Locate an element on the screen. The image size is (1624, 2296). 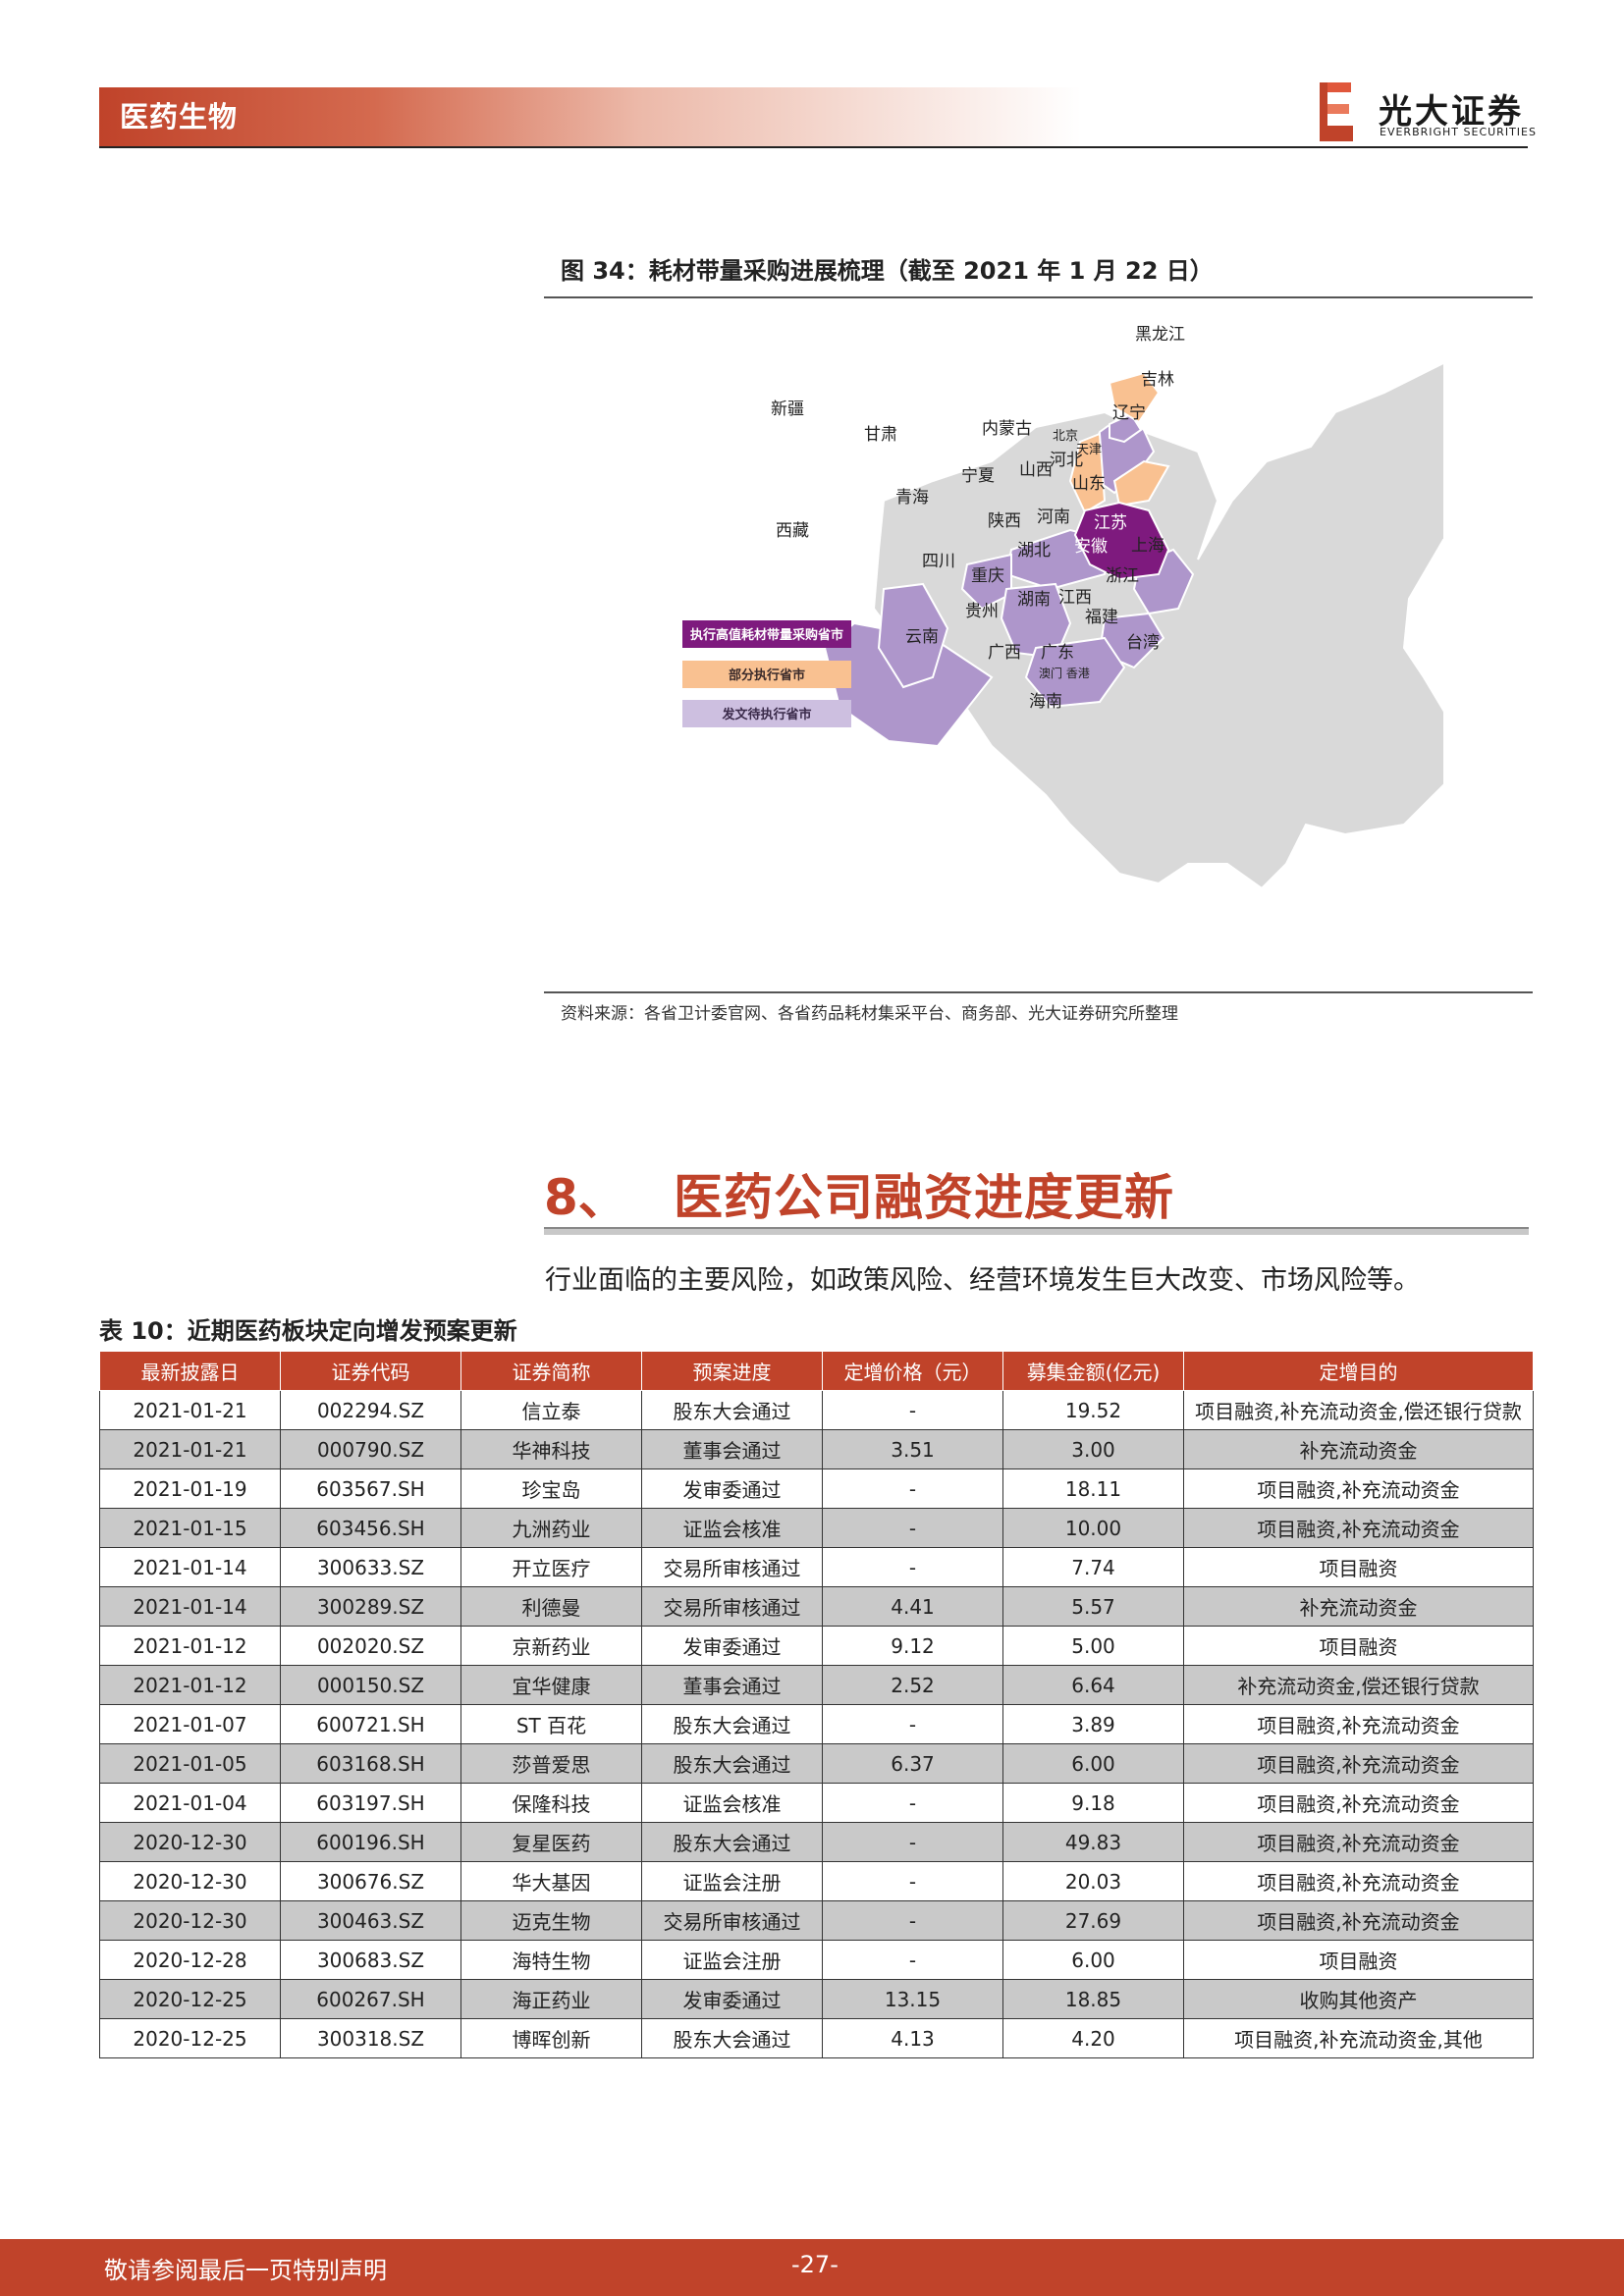
province-label-jiangsu: 江苏 is located at coordinates (1110, 523).